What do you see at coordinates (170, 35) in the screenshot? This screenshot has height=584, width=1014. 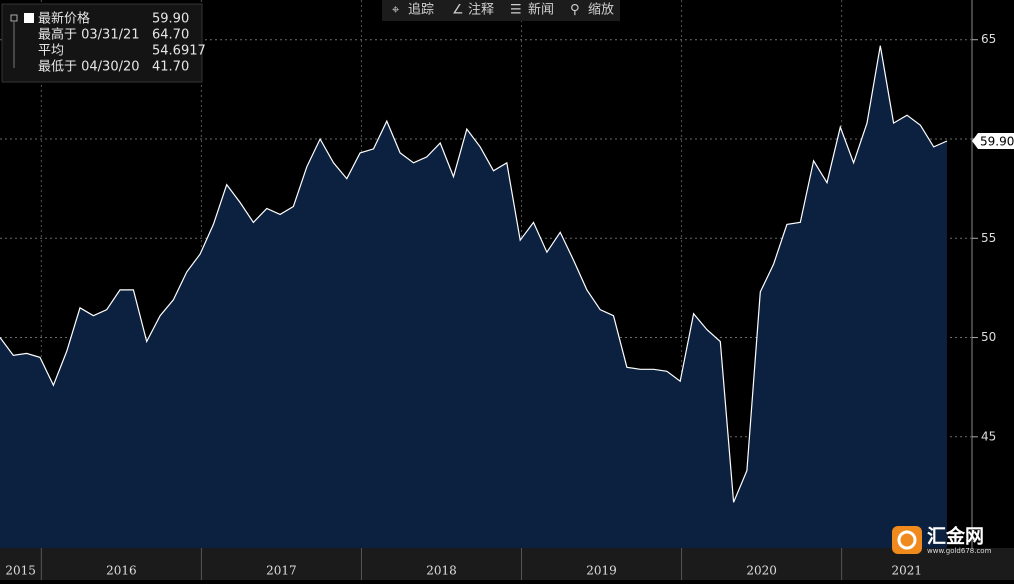 I see `legend-value: 64.70` at bounding box center [170, 35].